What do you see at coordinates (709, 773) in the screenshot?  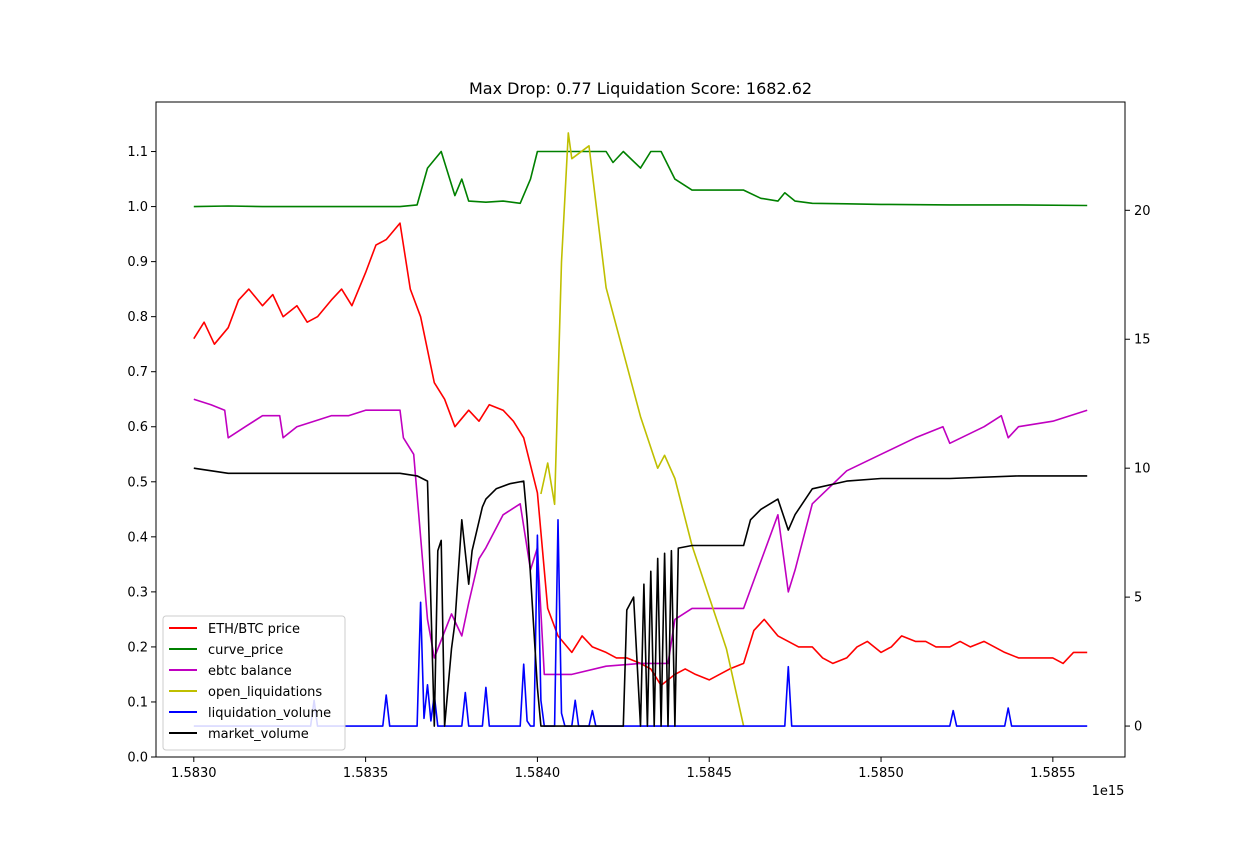 I see `x-tick-label: 1.5845` at bounding box center [709, 773].